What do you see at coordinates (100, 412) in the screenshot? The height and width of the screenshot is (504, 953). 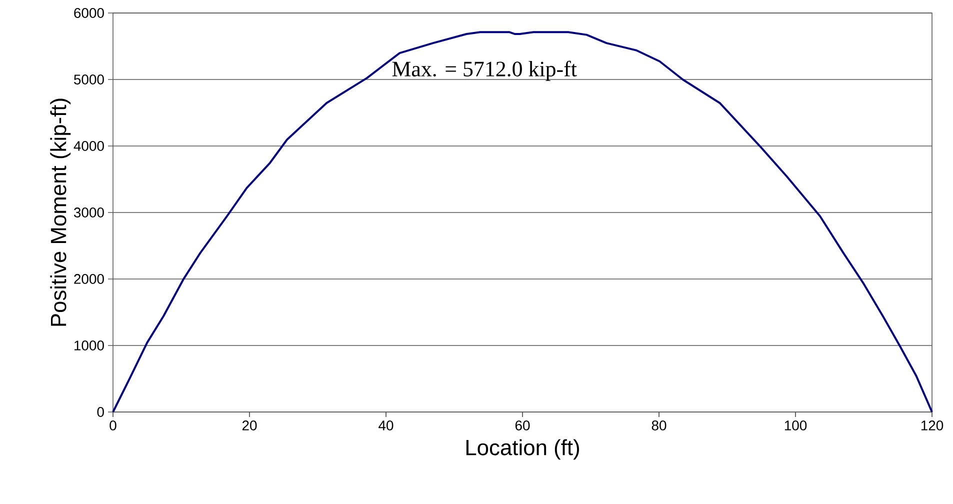 I see `y-tick-label: 0` at bounding box center [100, 412].